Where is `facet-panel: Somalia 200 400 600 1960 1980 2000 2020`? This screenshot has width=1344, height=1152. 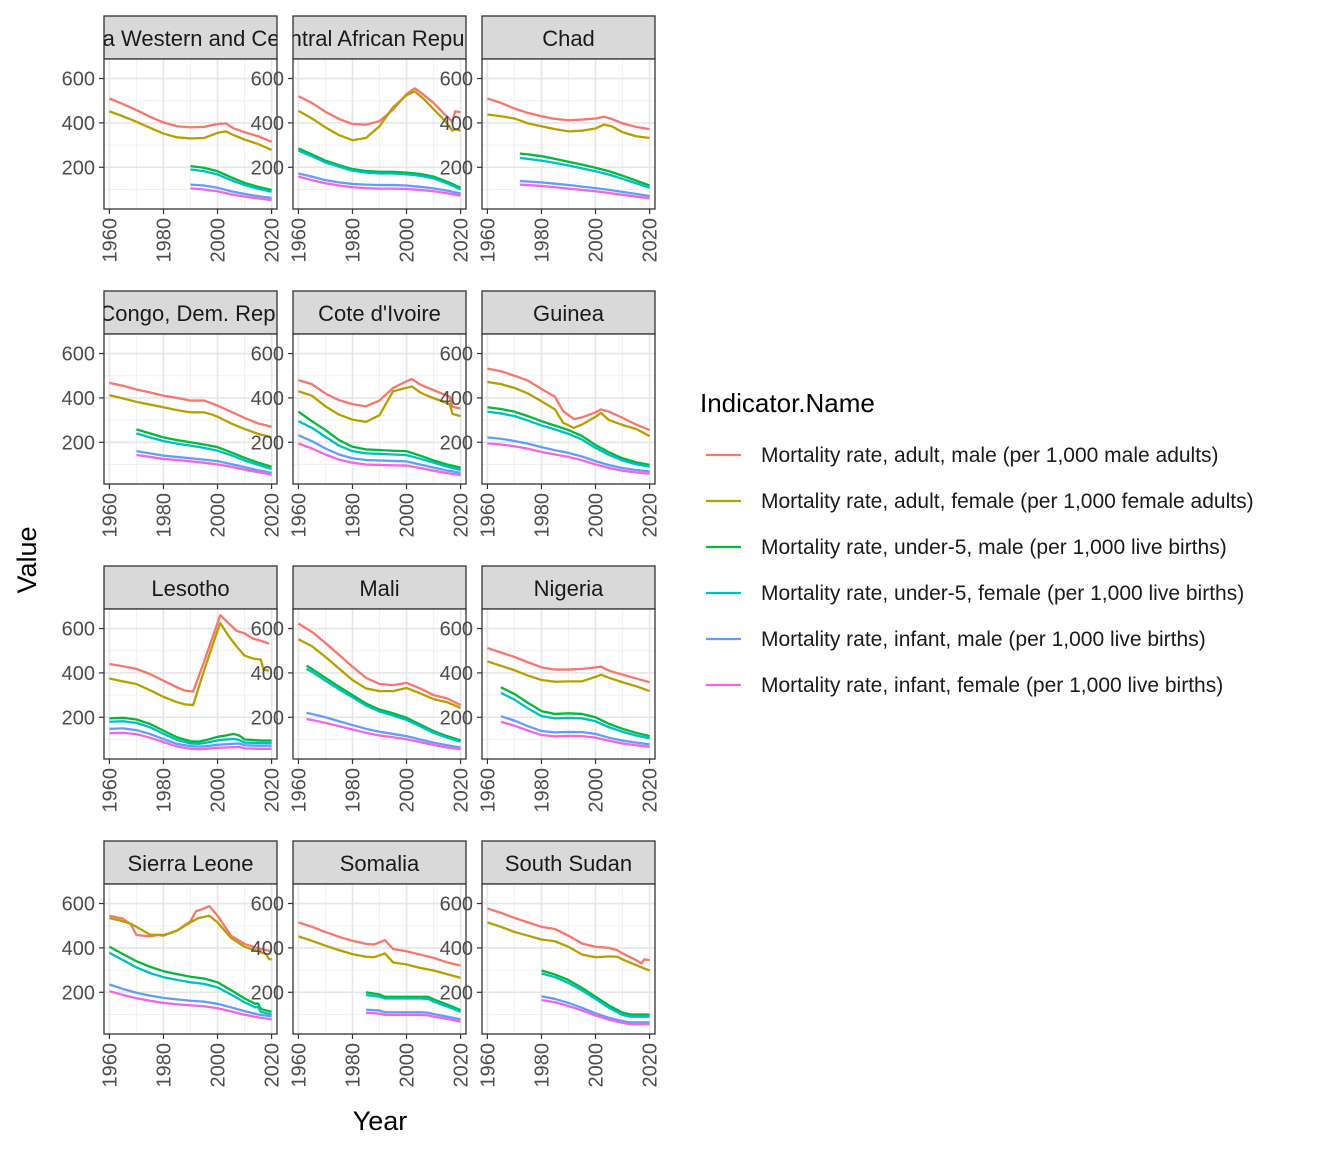
facet-panel: Somalia 200 400 600 1960 1980 2000 2020 is located at coordinates (362, 964).